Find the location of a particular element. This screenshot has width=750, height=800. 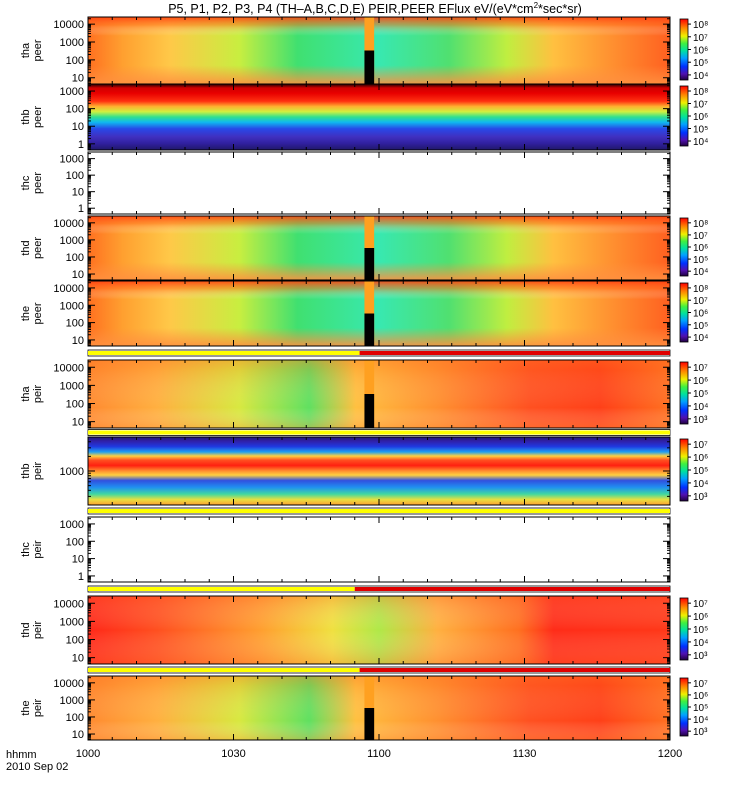

the-peir-spectrogram-energy-shading is located at coordinates (379, 708).